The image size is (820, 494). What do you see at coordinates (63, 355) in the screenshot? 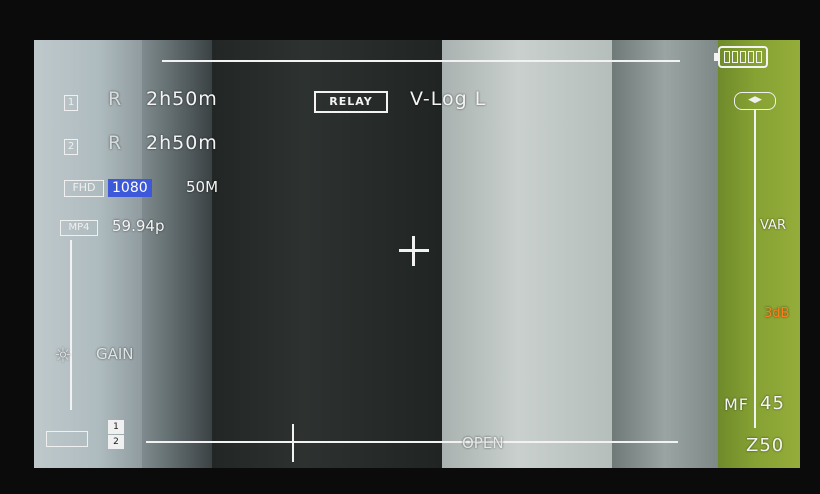
I see `wb-icon: ☼` at bounding box center [63, 355].